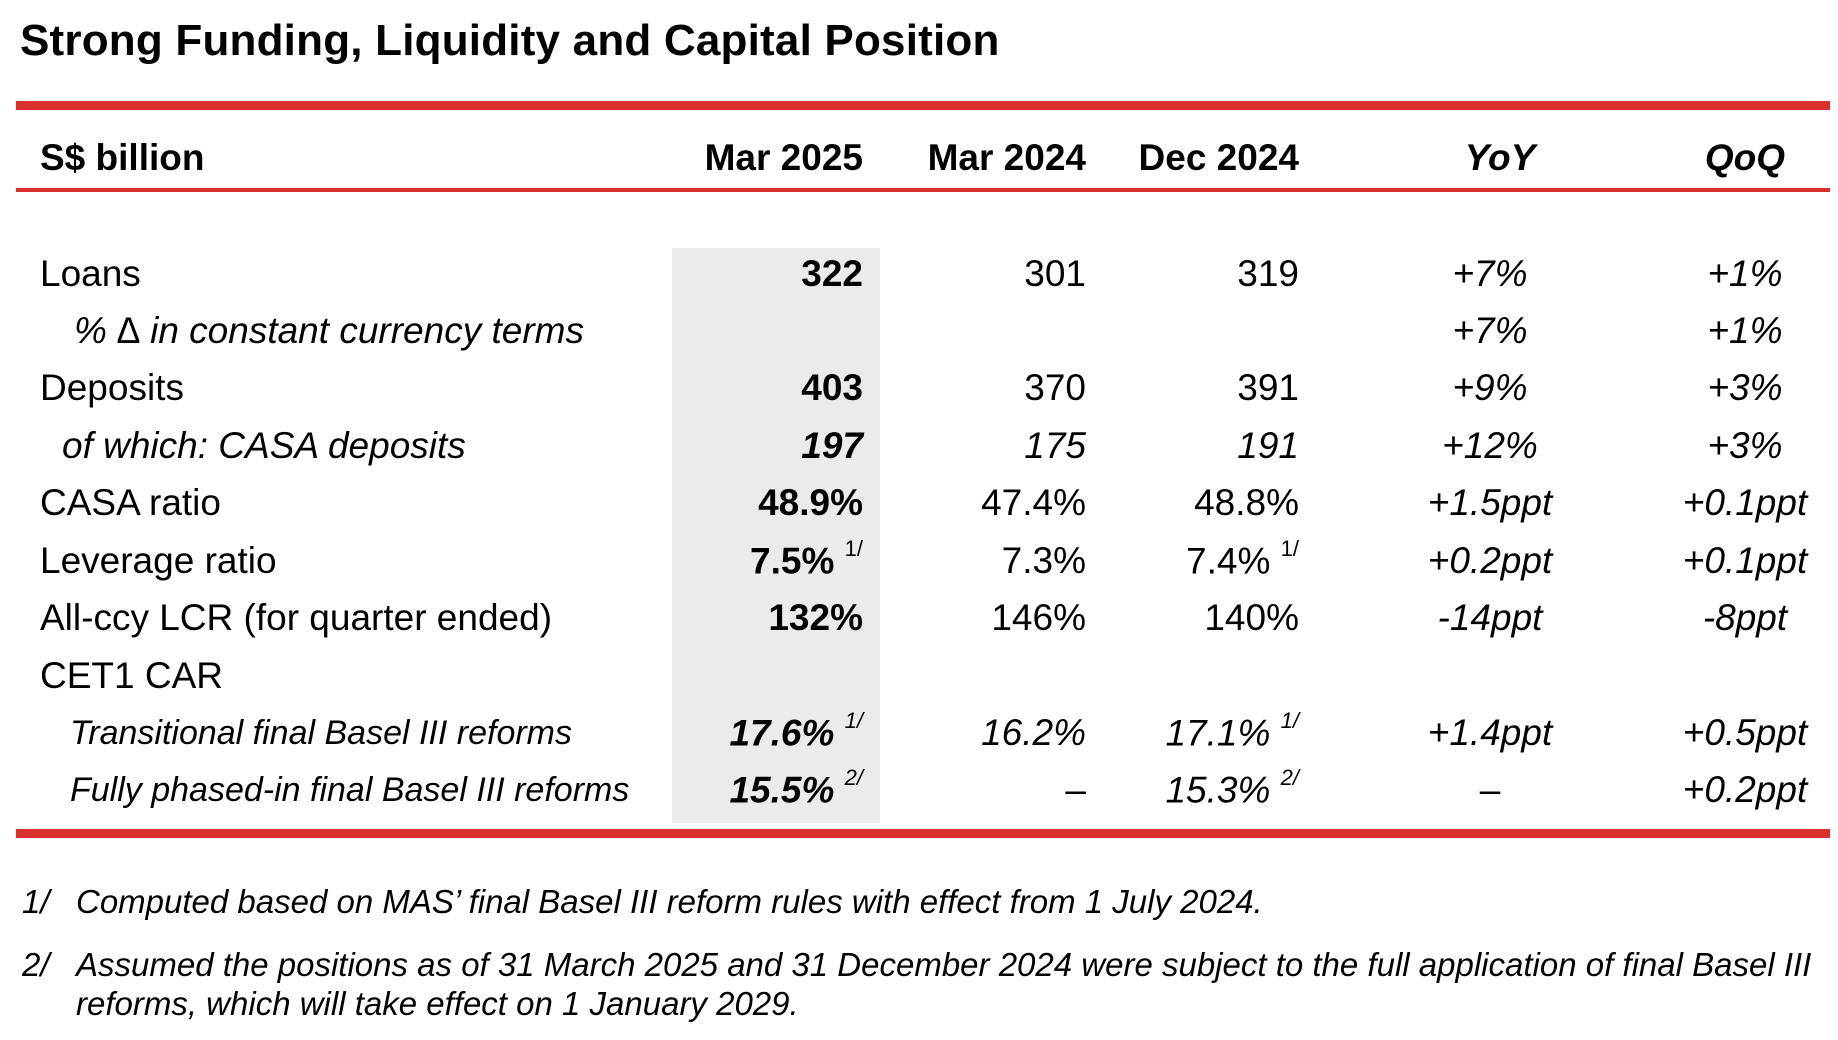  Describe the element at coordinates (1490, 560) in the screenshot. I see `leverage-ratio-yoy: +0.2ppt` at that location.